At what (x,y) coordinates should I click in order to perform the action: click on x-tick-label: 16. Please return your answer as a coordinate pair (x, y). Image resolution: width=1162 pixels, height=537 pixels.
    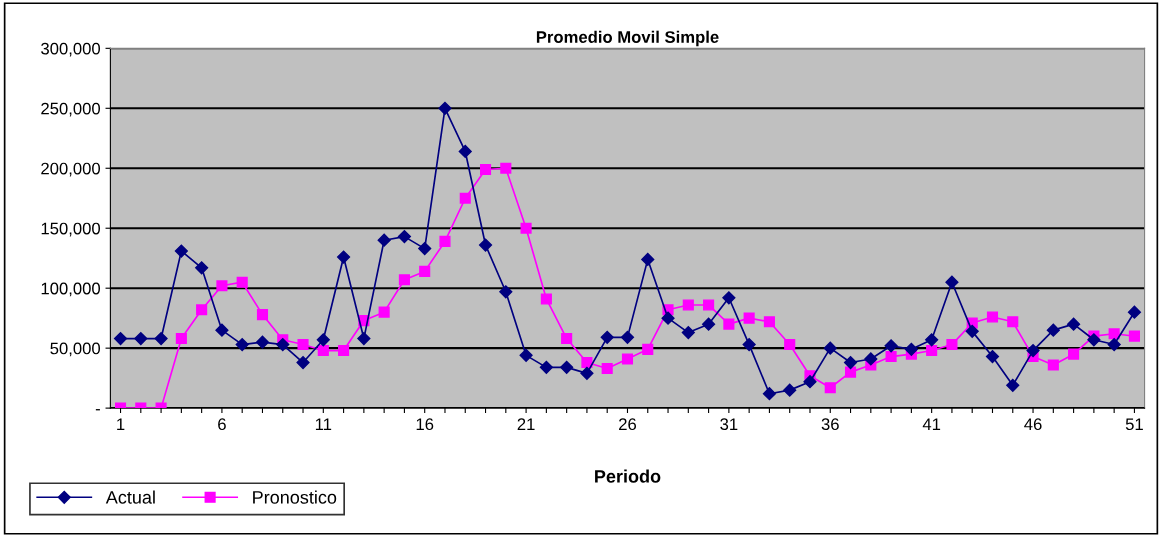
    Looking at the image, I should click on (425, 424).